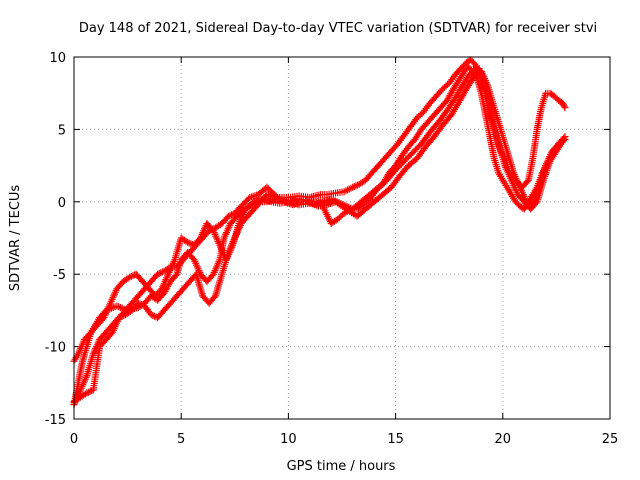  I want to click on x-tick-label: 5, so click(181, 439).